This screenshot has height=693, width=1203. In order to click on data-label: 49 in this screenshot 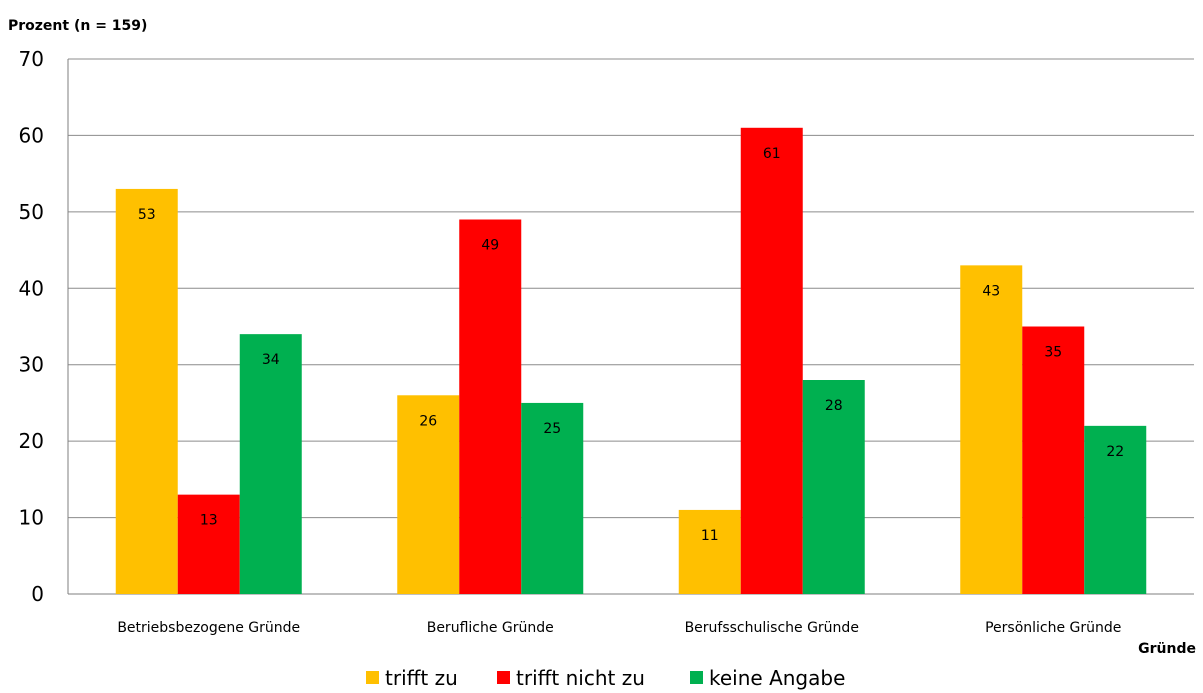, I will do `click(490, 246)`.